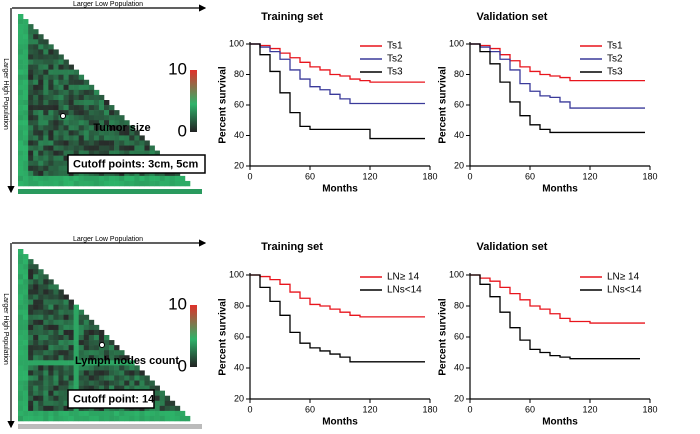 The image size is (700, 434). What do you see at coordinates (182, 130) in the screenshot?
I see `colorbar-tick-label: 0` at bounding box center [182, 130].